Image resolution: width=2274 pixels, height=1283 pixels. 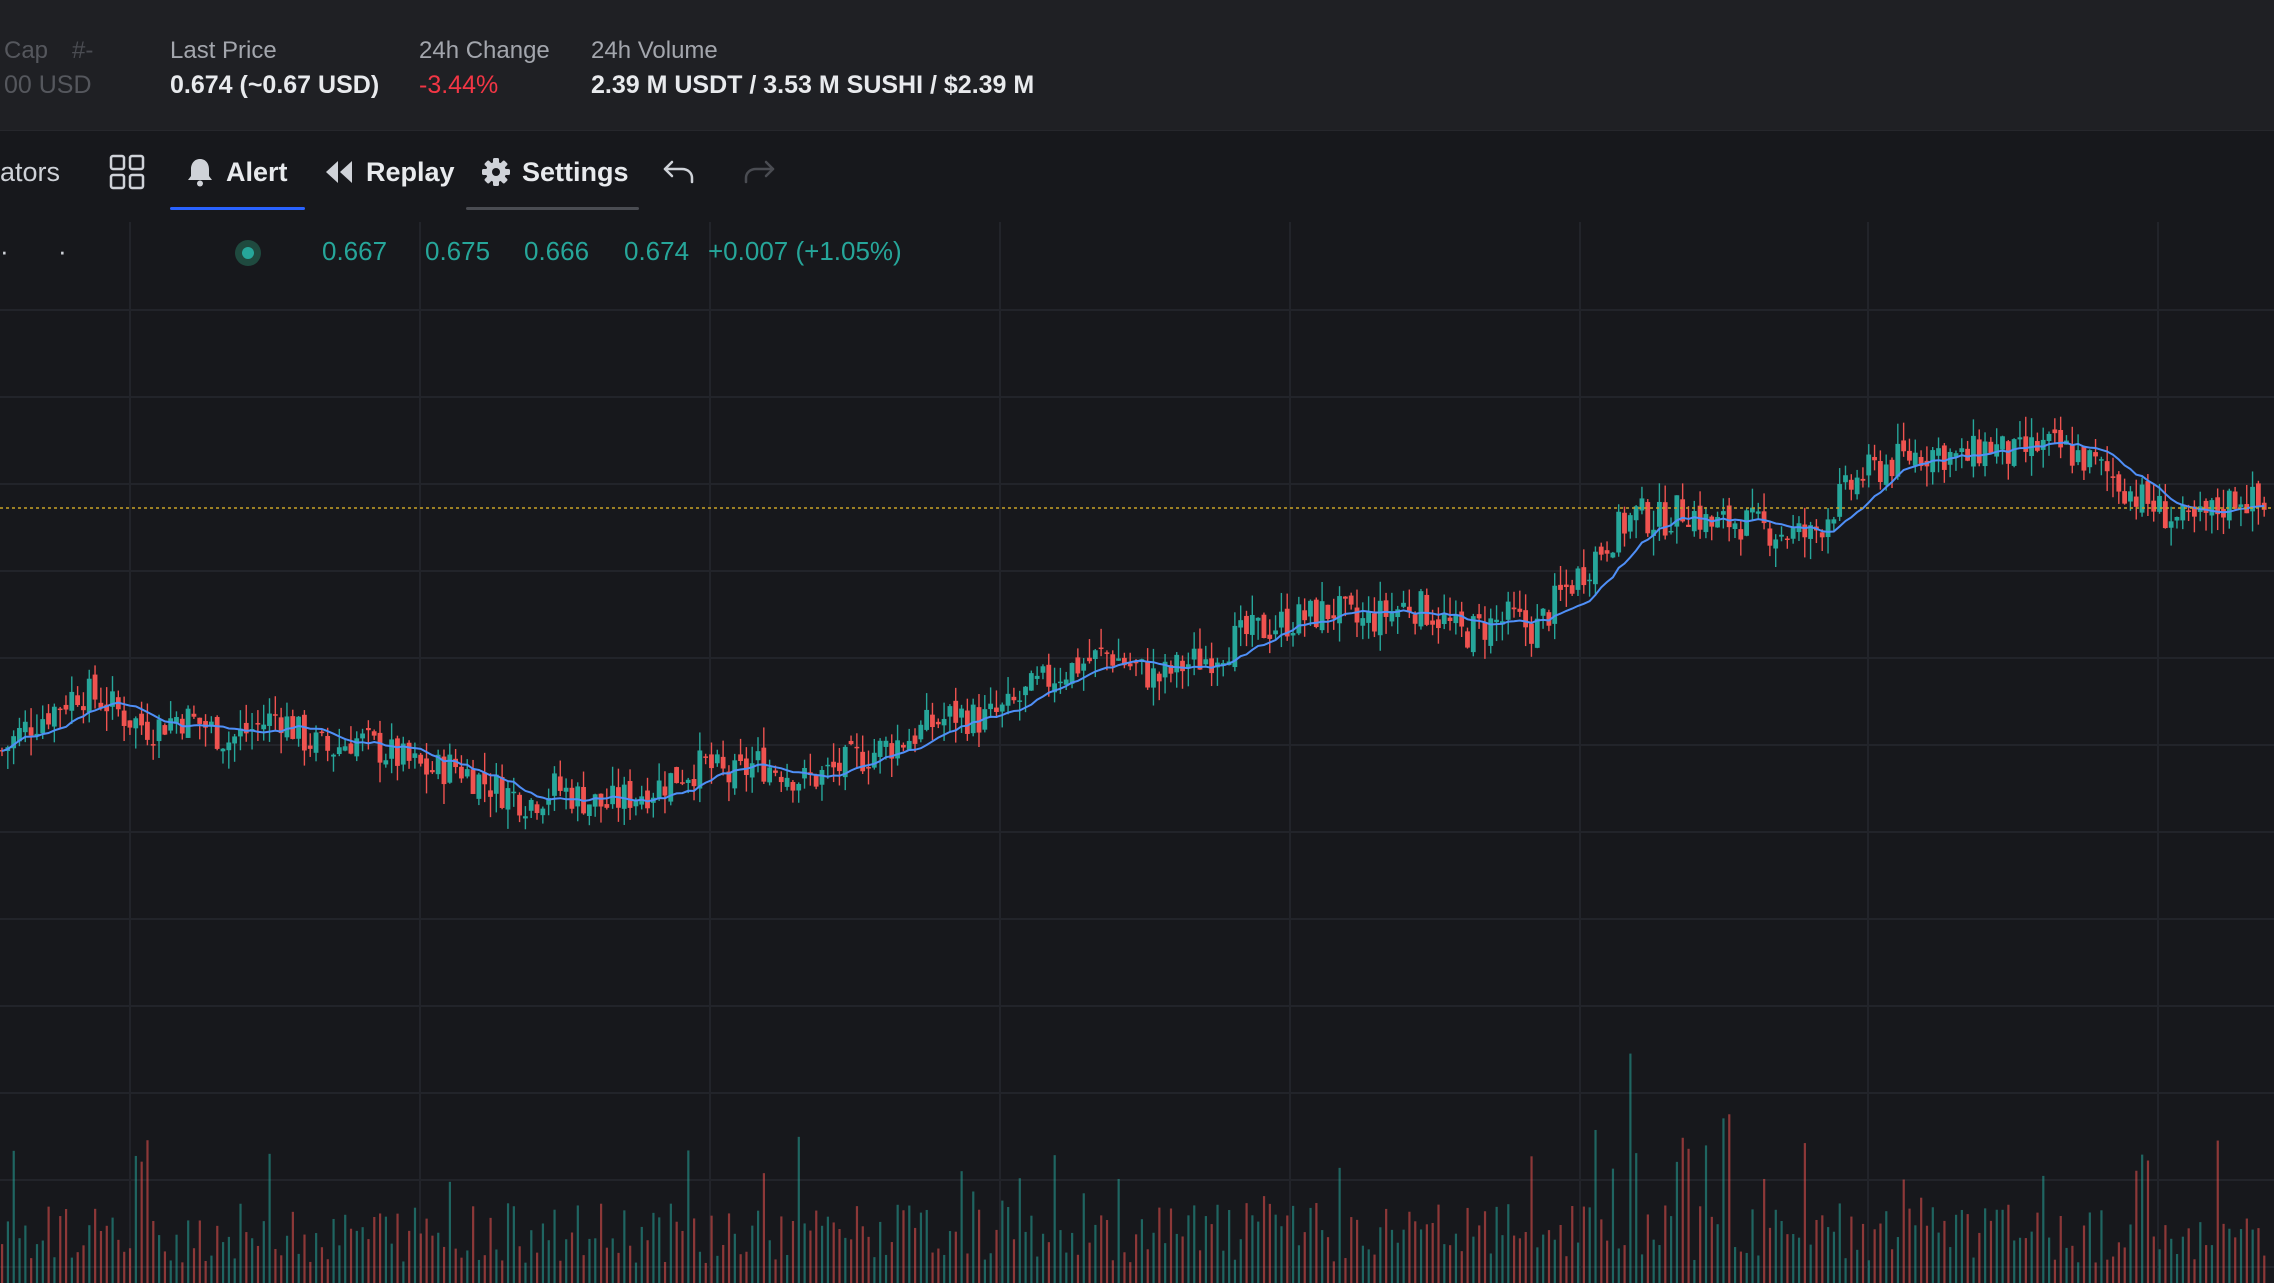 I want to click on undo-button, so click(x=685, y=172).